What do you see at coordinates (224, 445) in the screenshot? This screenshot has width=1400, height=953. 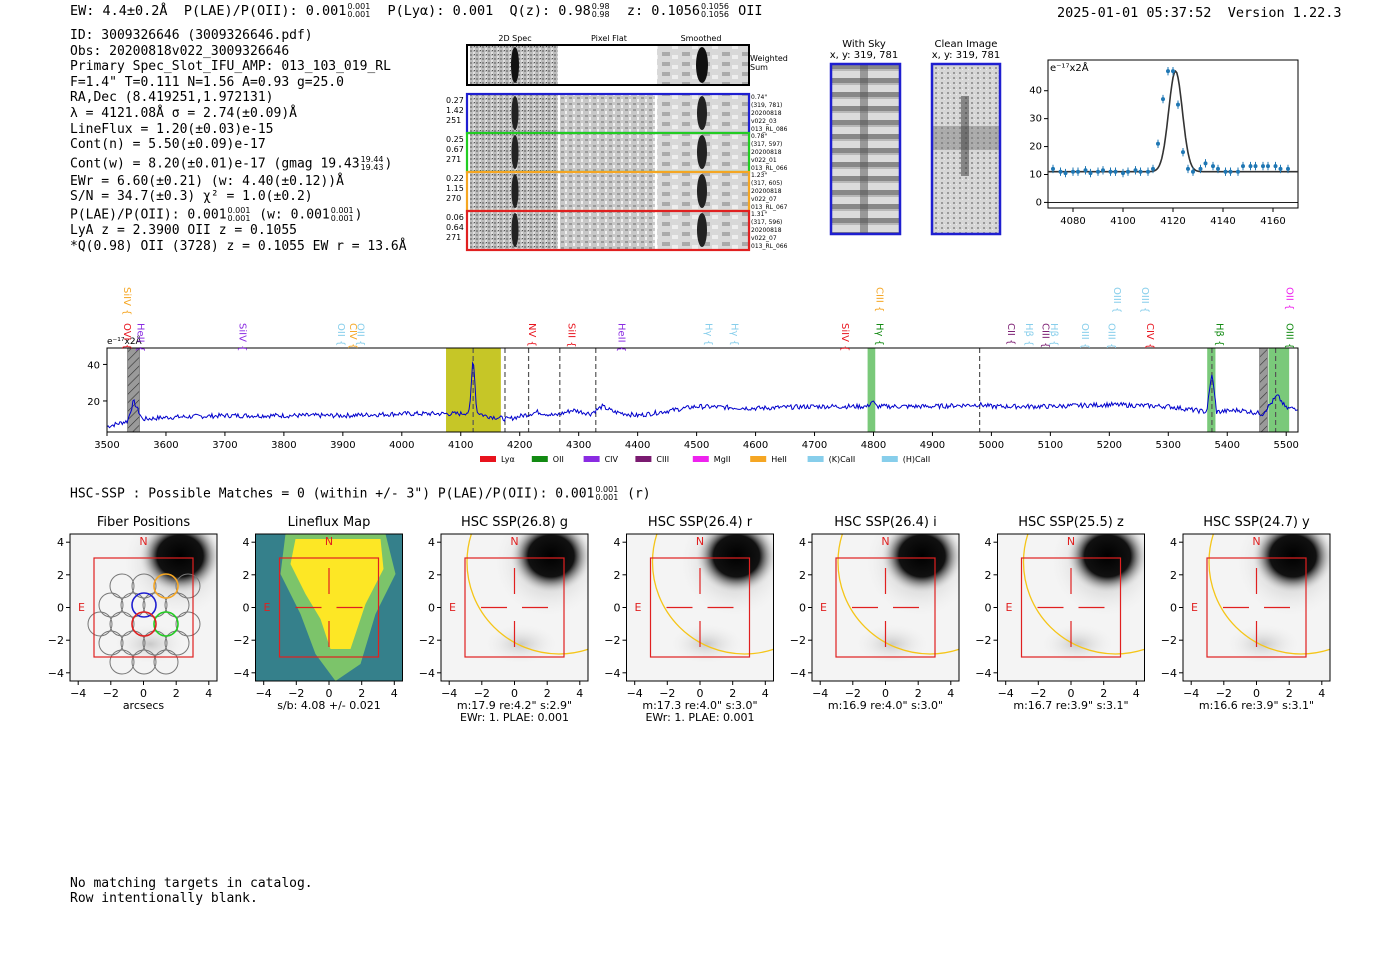 I see `x-tick-label: 3700` at bounding box center [224, 445].